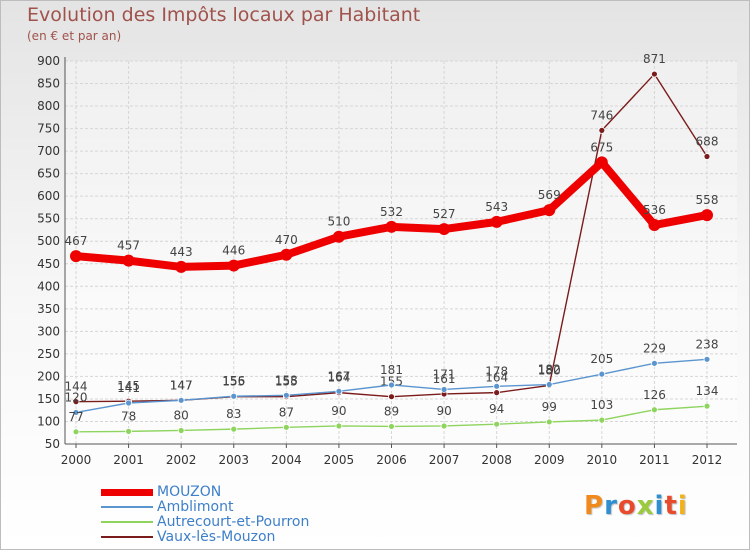 This screenshot has width=750, height=550. What do you see at coordinates (76, 397) in the screenshot?
I see `data-label-amblimont: 120` at bounding box center [76, 397].